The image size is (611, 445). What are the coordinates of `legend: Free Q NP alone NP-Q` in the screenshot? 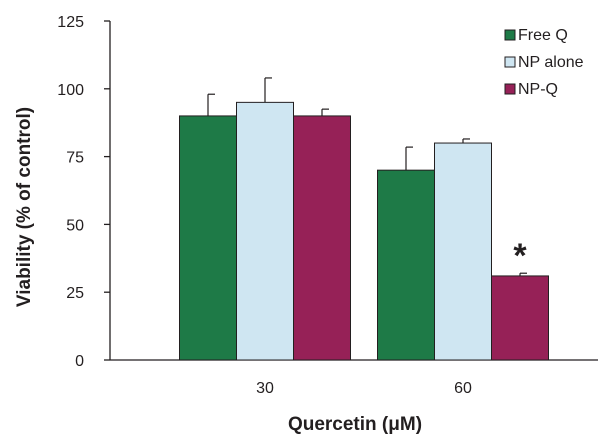 It's located at (544, 62).